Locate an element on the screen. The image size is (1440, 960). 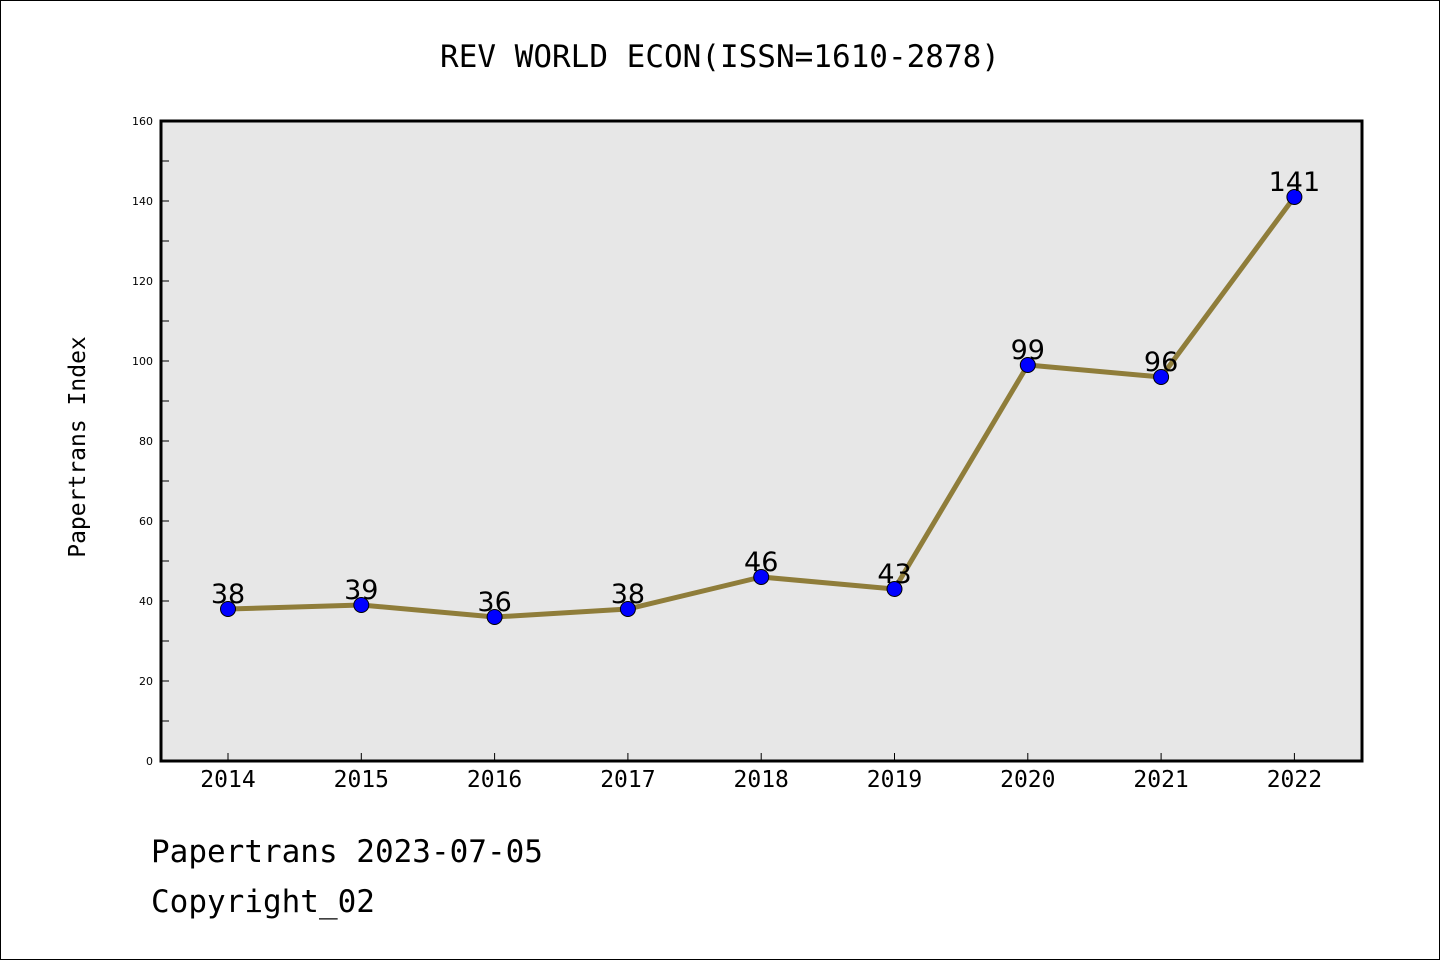
footer-copyright-text: Copyright_02 is located at coordinates (263, 902).